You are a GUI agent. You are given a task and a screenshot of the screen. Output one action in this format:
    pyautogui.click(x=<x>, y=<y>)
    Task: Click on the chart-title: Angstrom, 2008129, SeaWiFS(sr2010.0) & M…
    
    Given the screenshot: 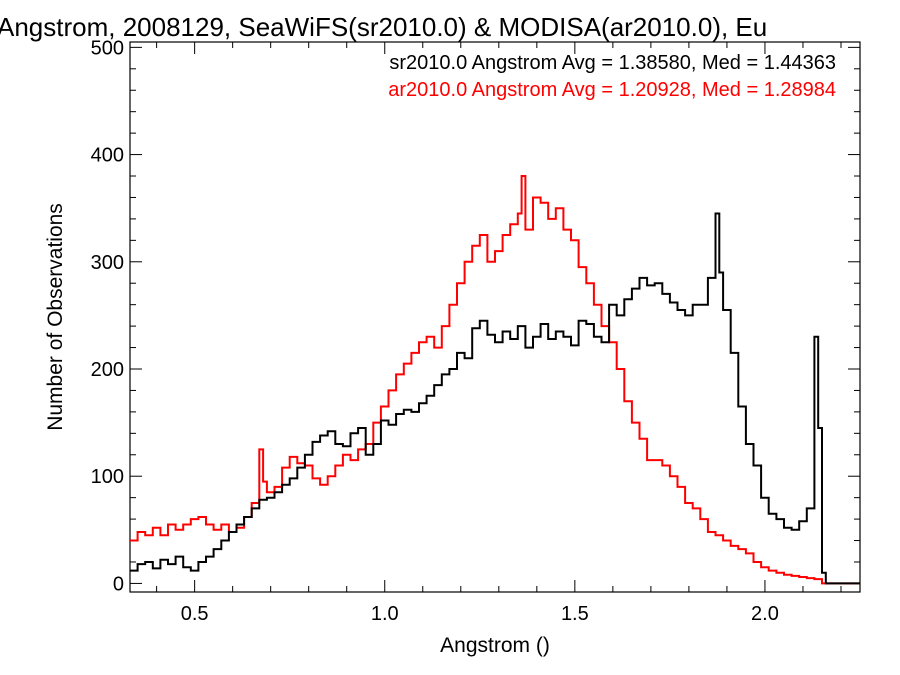 What is the action you would take?
    pyautogui.click(x=383, y=27)
    